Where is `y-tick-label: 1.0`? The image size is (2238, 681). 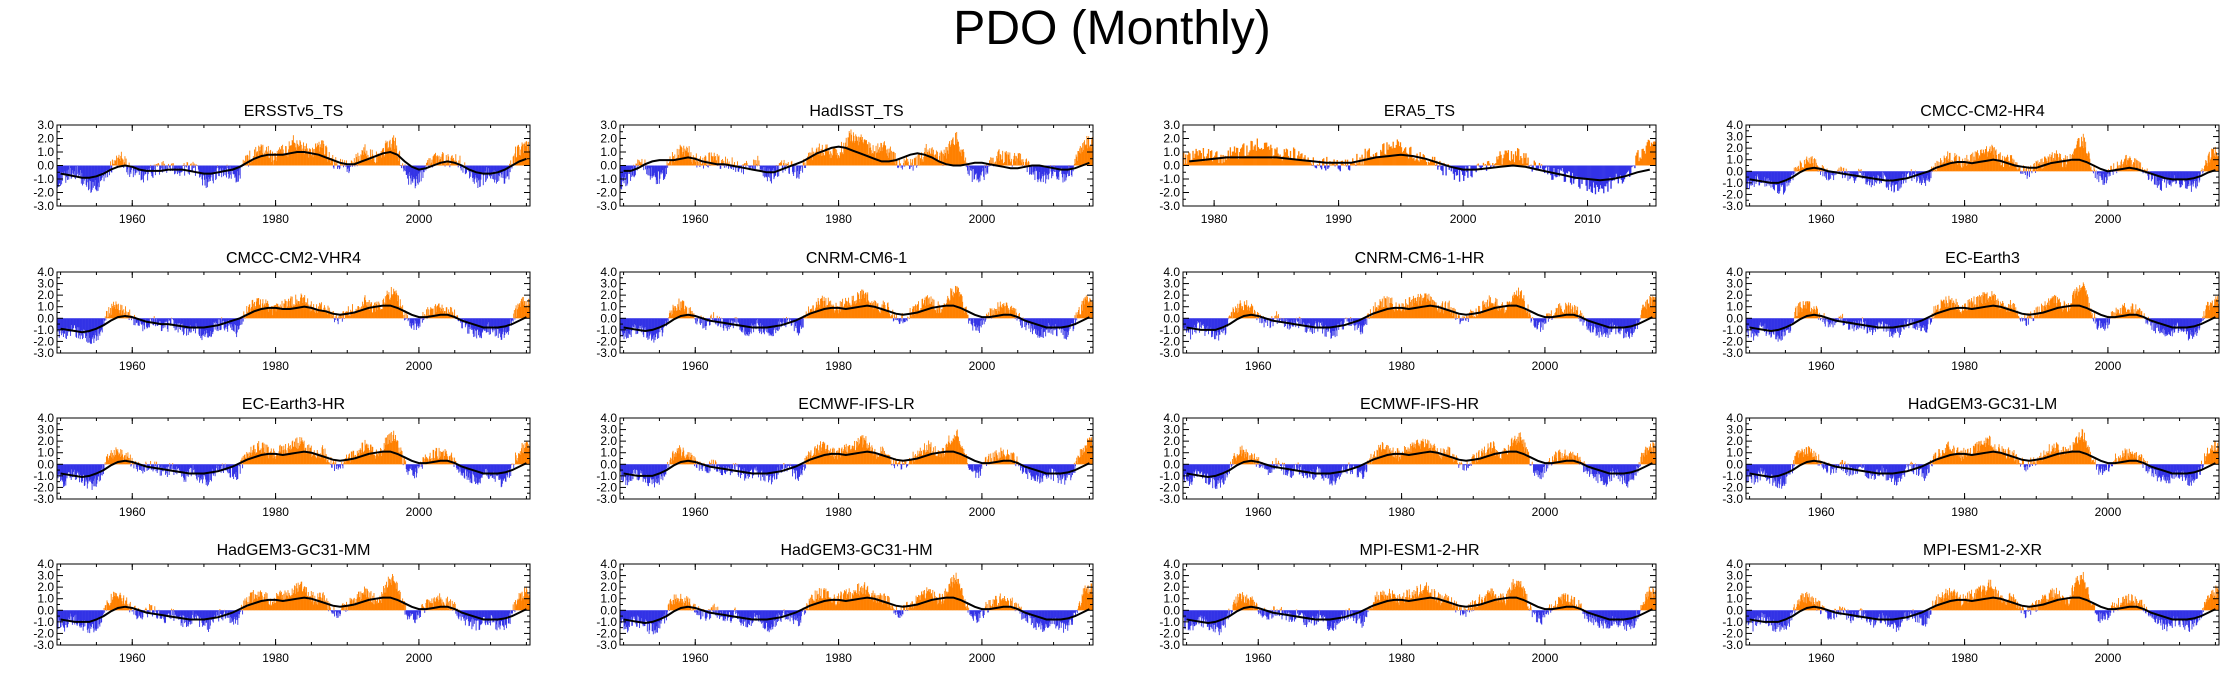 y-tick-label: 1.0 is located at coordinates (45, 152).